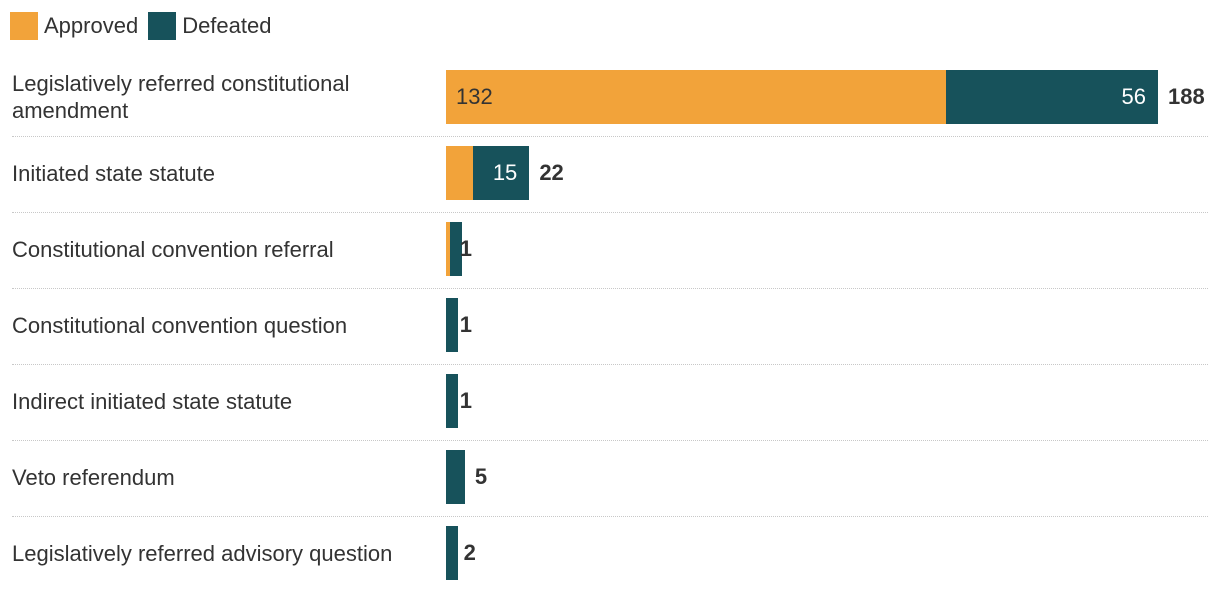 This screenshot has width=1220, height=594. Describe the element at coordinates (481, 476) in the screenshot. I see `total-label: 5` at that location.